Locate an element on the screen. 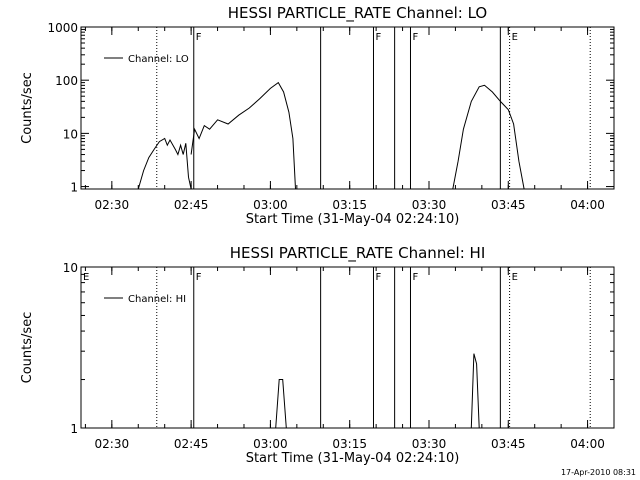 This screenshot has width=640, height=480. legend-label: Channel: HI is located at coordinates (157, 299).